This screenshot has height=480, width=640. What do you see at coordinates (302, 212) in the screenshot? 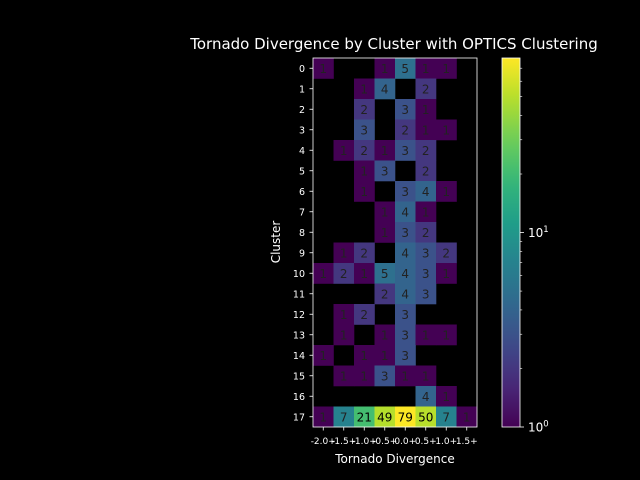
I see `y-tick-label: 7` at bounding box center [302, 212].